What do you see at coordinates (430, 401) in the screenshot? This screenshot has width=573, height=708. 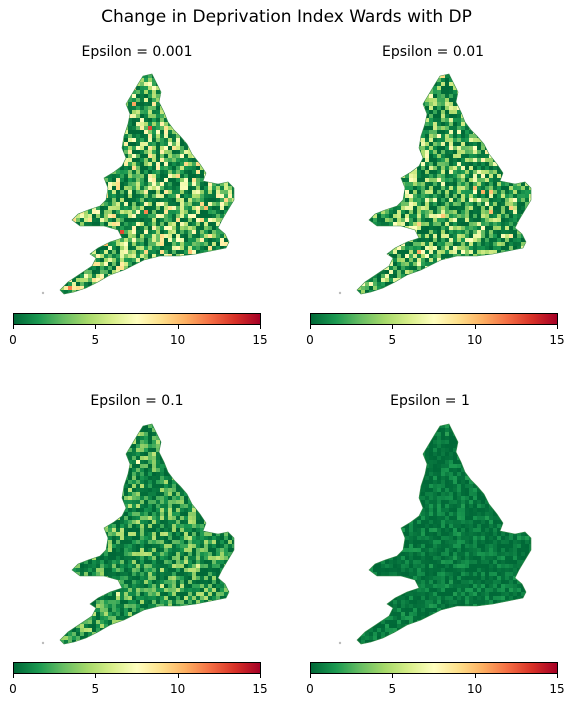 I see `panel-title: Epsilon = 1` at bounding box center [430, 401].